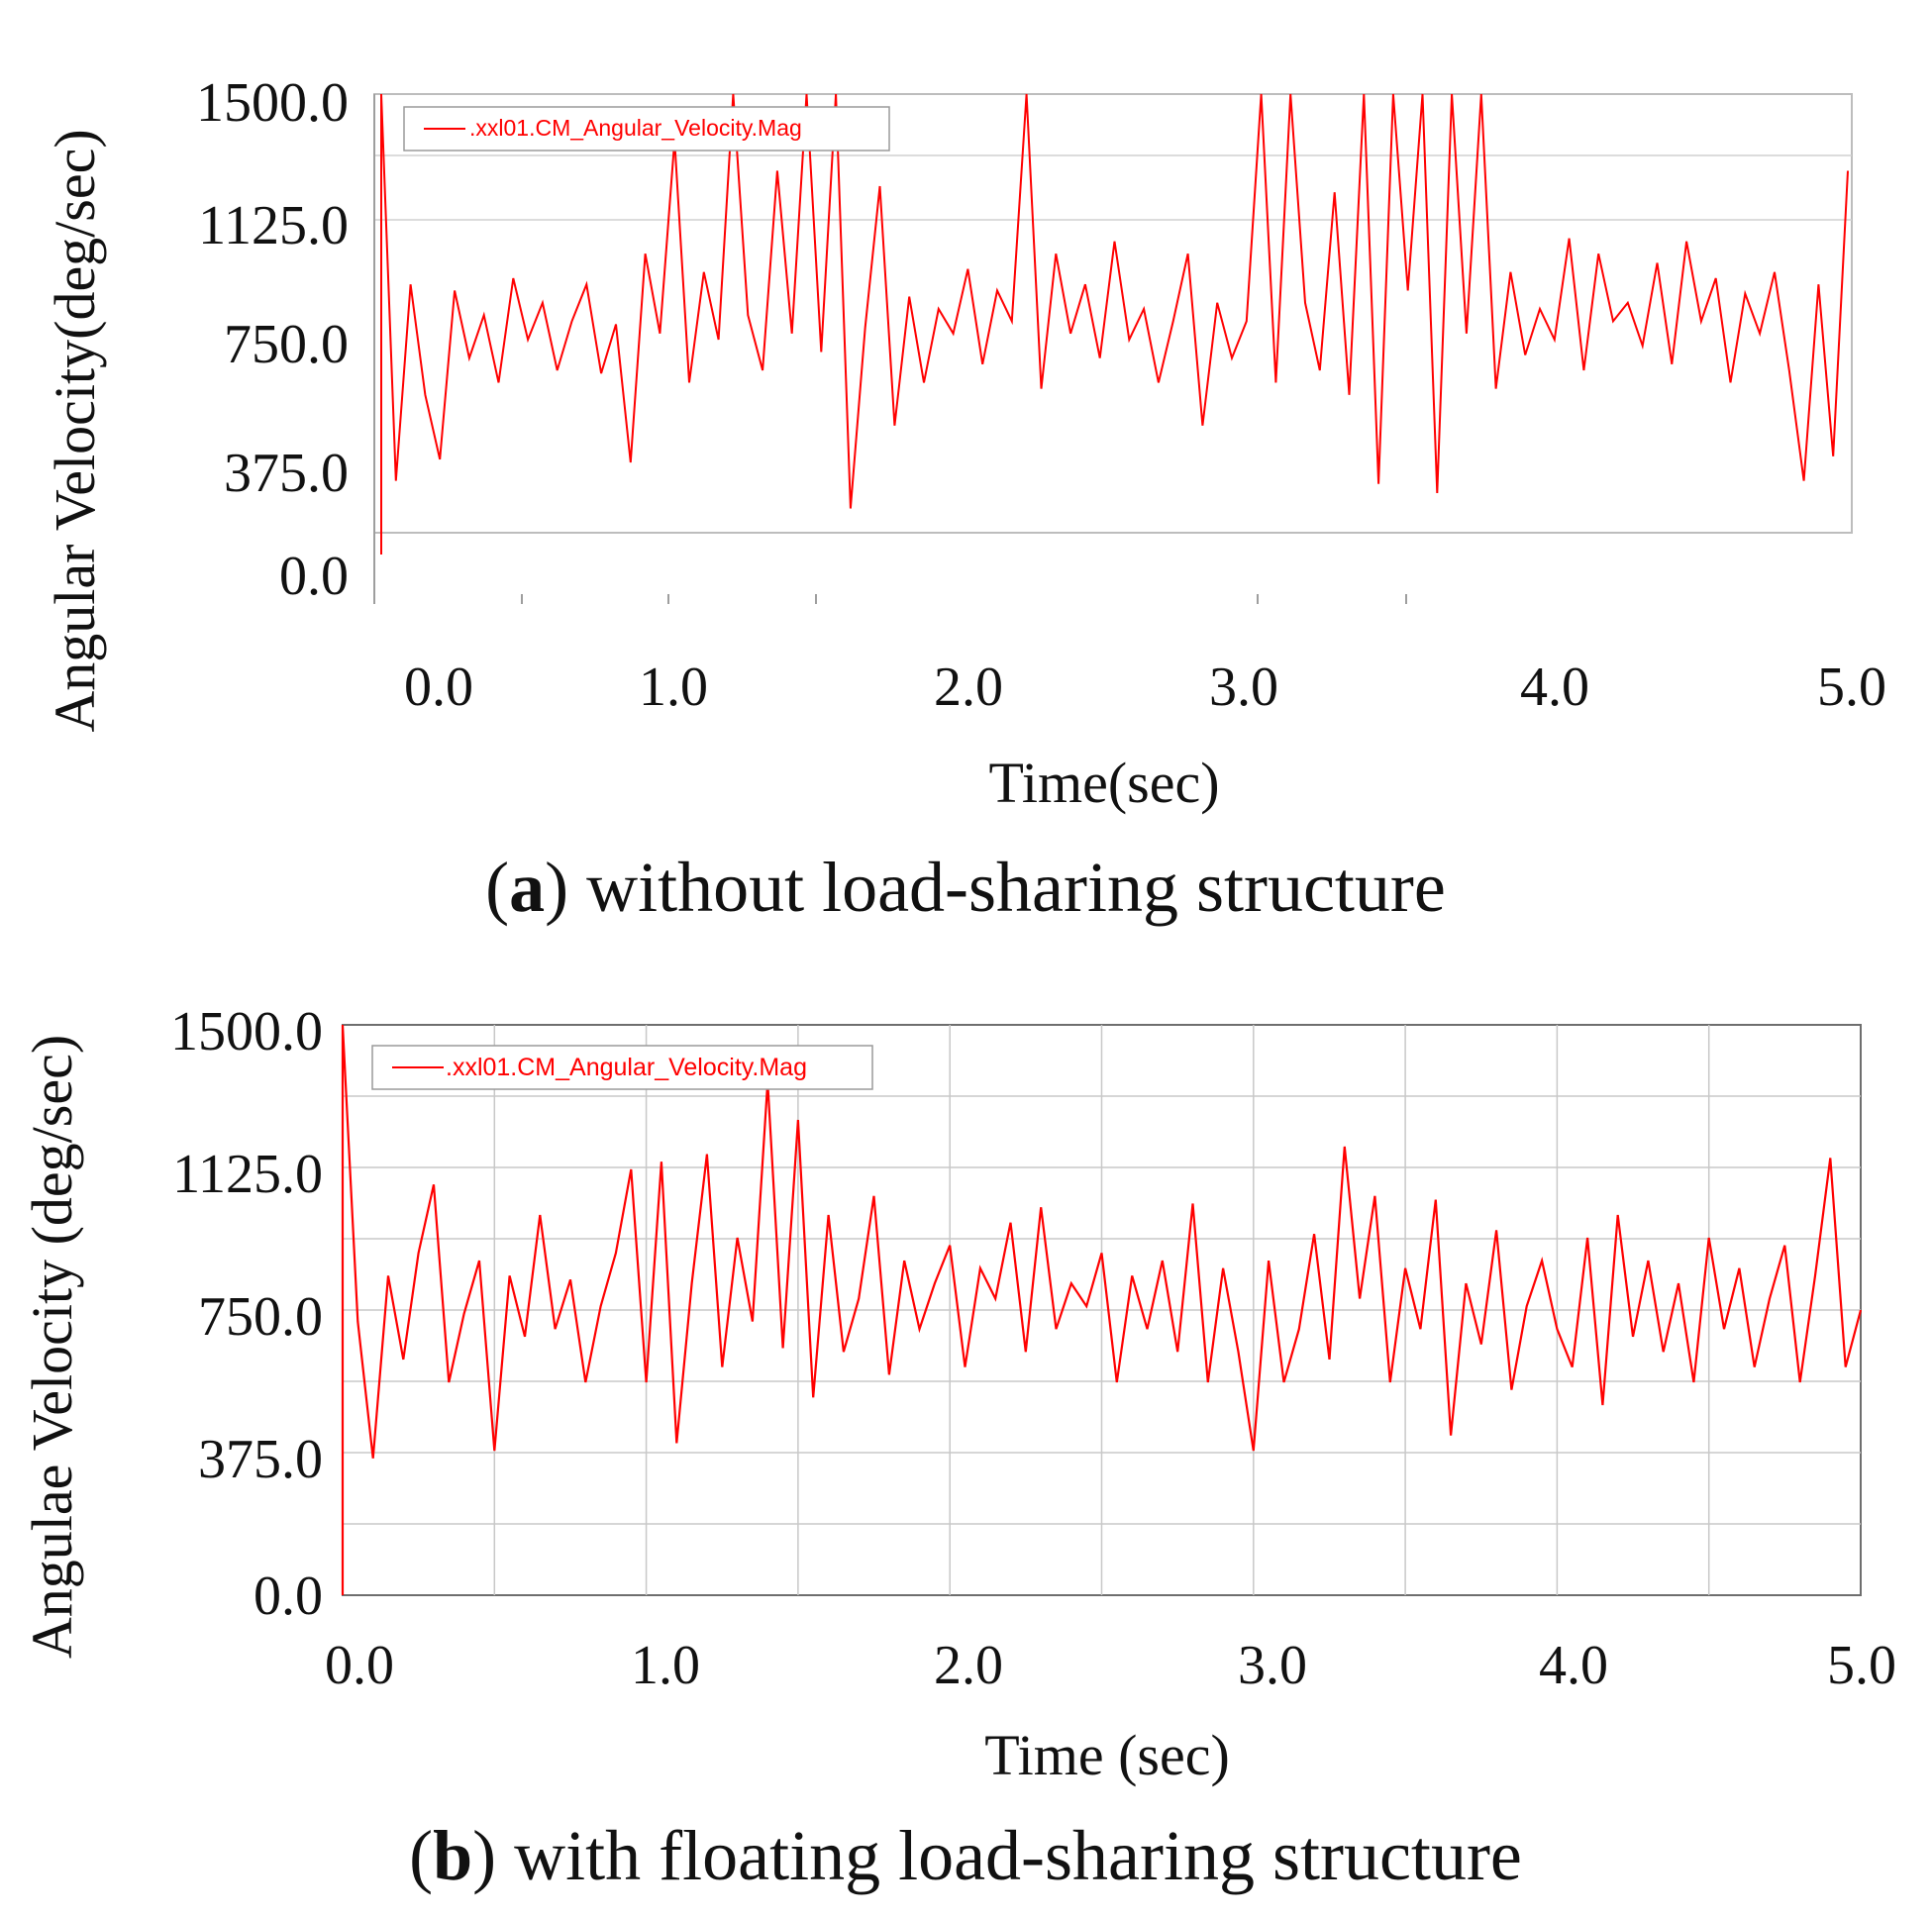 The image size is (1932, 1919). I want to click on panel-b-xtick: 3.0, so click(1272, 1666).